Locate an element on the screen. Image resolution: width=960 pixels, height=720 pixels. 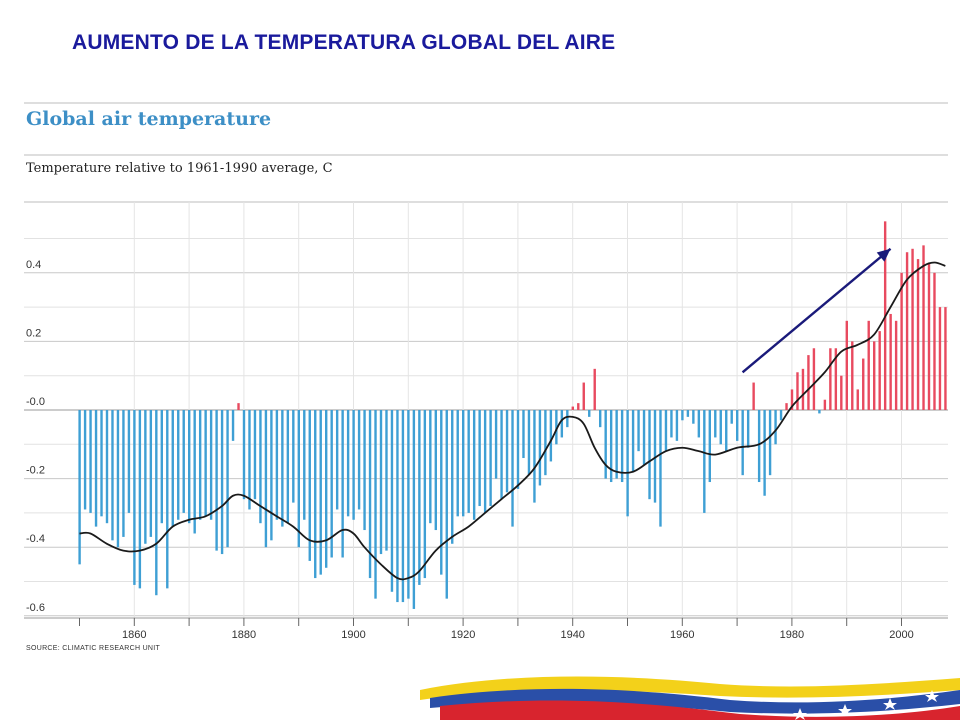
bar-1933 is located at coordinates (534, 456).